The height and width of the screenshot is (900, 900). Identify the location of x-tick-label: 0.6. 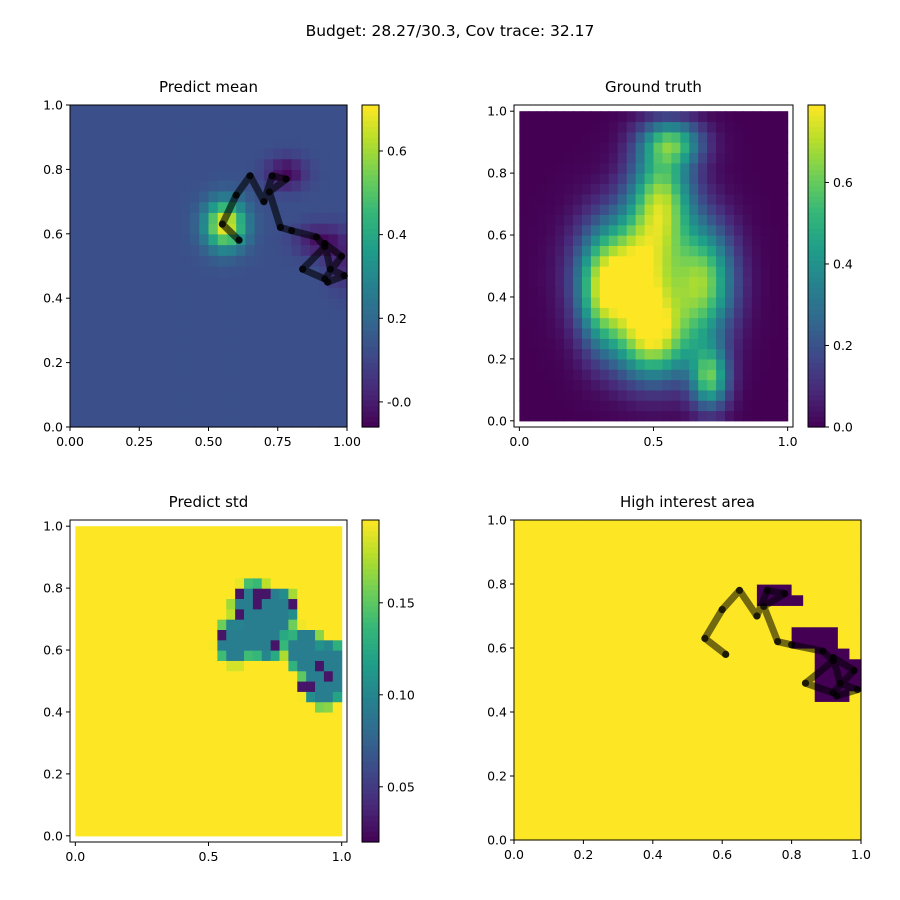
(722, 854).